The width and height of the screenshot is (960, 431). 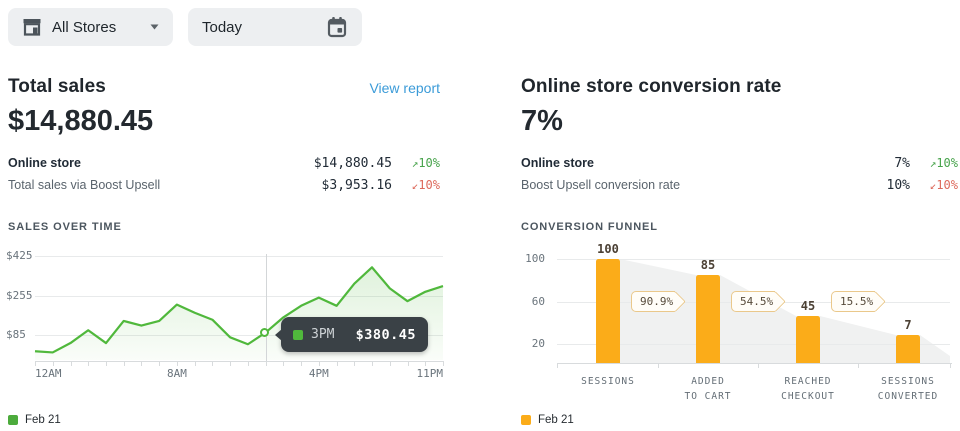 What do you see at coordinates (352, 163) in the screenshot?
I see `metric-value: $14,880.45` at bounding box center [352, 163].